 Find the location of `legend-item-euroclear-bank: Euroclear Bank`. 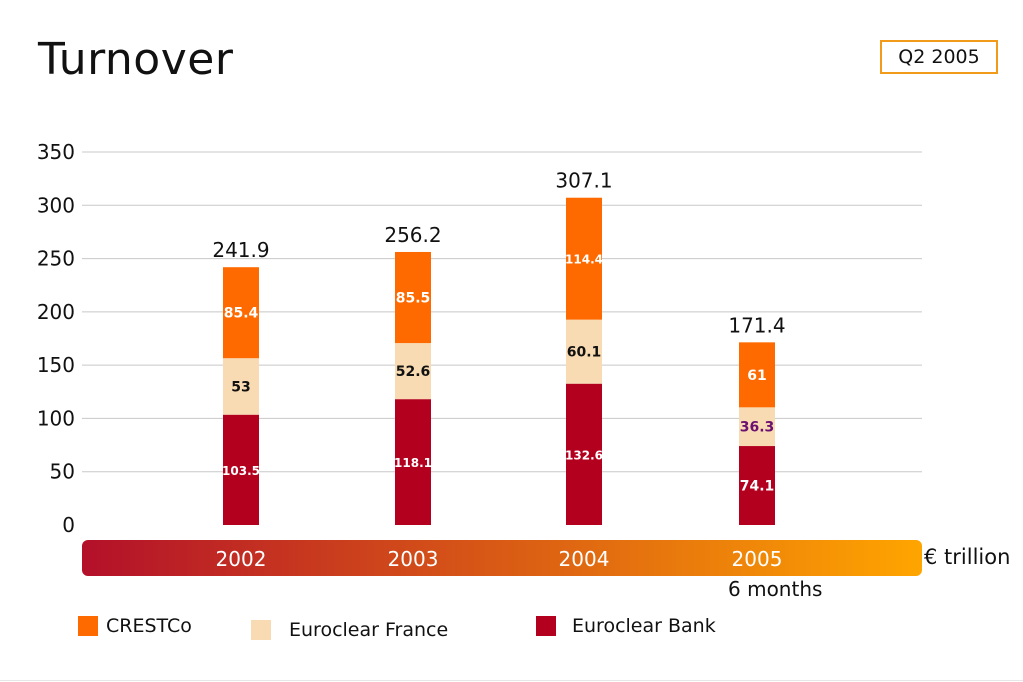

legend-item-euroclear-bank: Euroclear Bank is located at coordinates (626, 626).